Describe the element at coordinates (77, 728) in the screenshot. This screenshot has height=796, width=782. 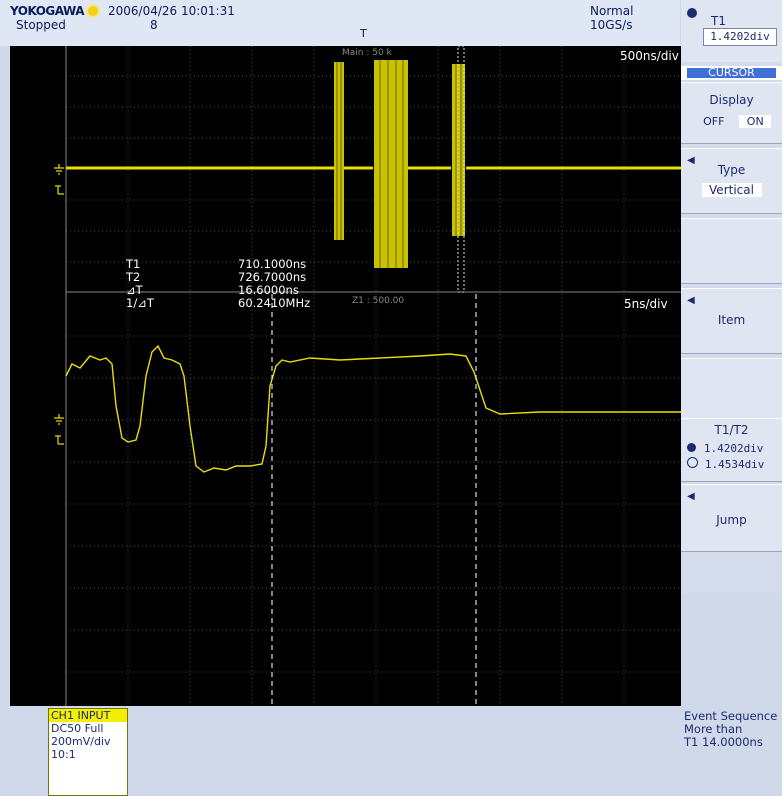
I see `channel-coupling: DC50 Full` at that location.